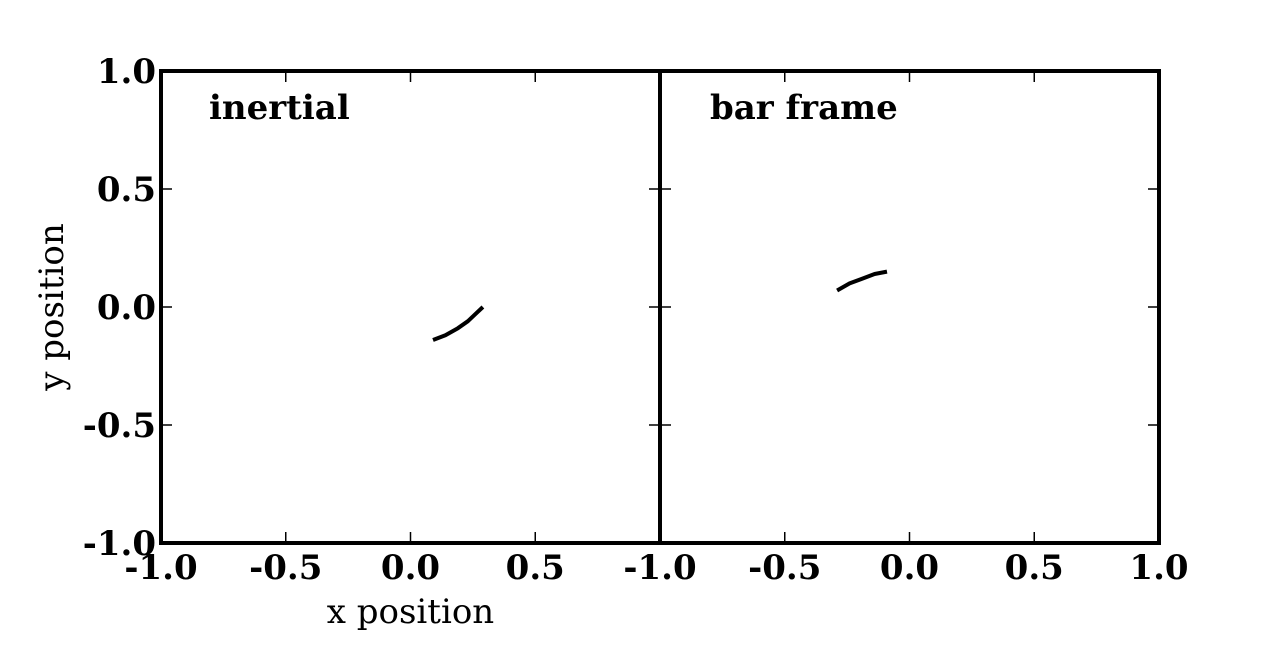 Image resolution: width=1288 pixels, height=650 pixels. Describe the element at coordinates (804, 108) in the screenshot. I see `panel-title-bar-frame: bar frame` at that location.